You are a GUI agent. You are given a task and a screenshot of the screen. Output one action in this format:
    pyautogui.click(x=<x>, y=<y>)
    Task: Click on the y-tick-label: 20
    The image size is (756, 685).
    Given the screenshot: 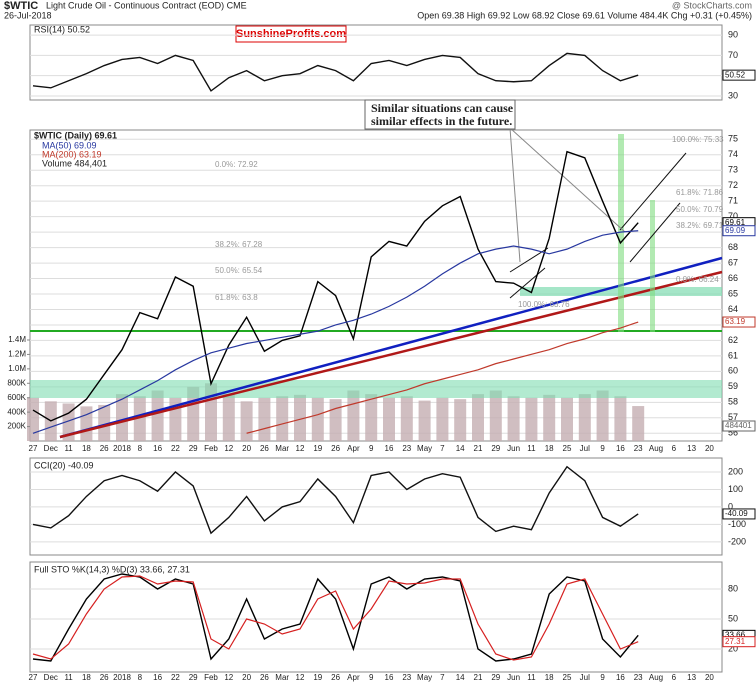 What is the action you would take?
    pyautogui.click(x=733, y=648)
    